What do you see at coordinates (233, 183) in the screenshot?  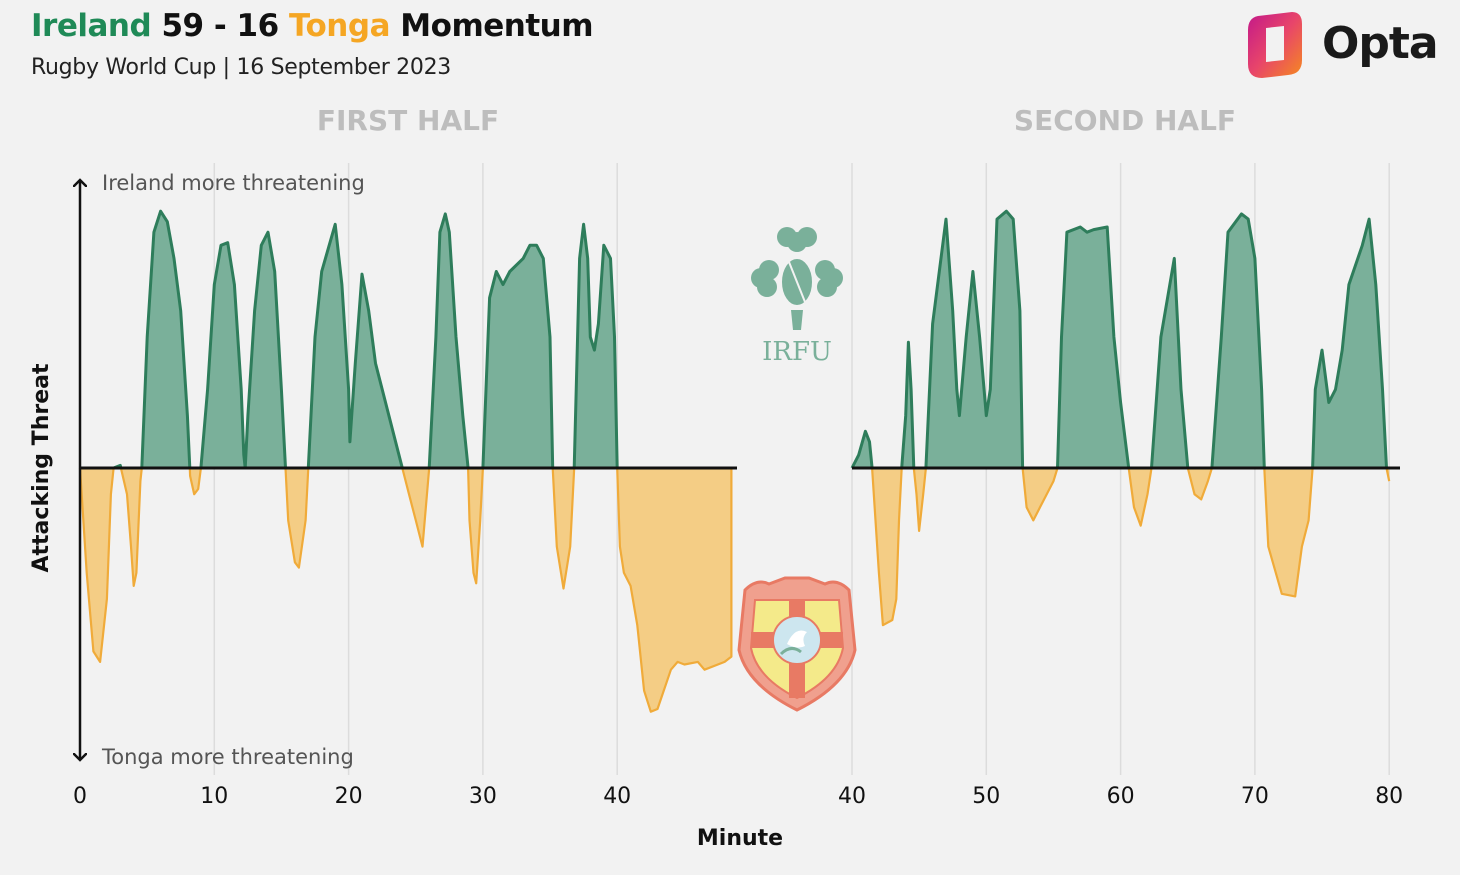 I see `annotation-ireland-threat: Ireland more threatening` at bounding box center [233, 183].